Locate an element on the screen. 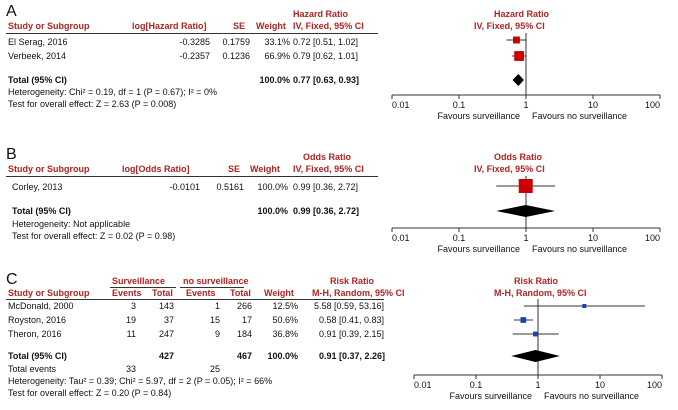  est-header: log[Hazard Ratio] is located at coordinates (169, 26).